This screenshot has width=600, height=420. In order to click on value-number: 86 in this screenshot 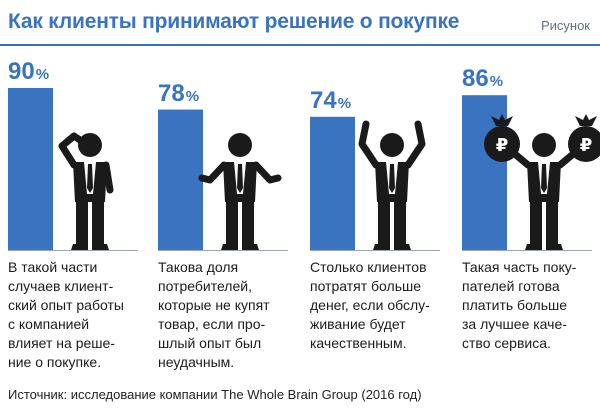, I will do `click(475, 79)`.